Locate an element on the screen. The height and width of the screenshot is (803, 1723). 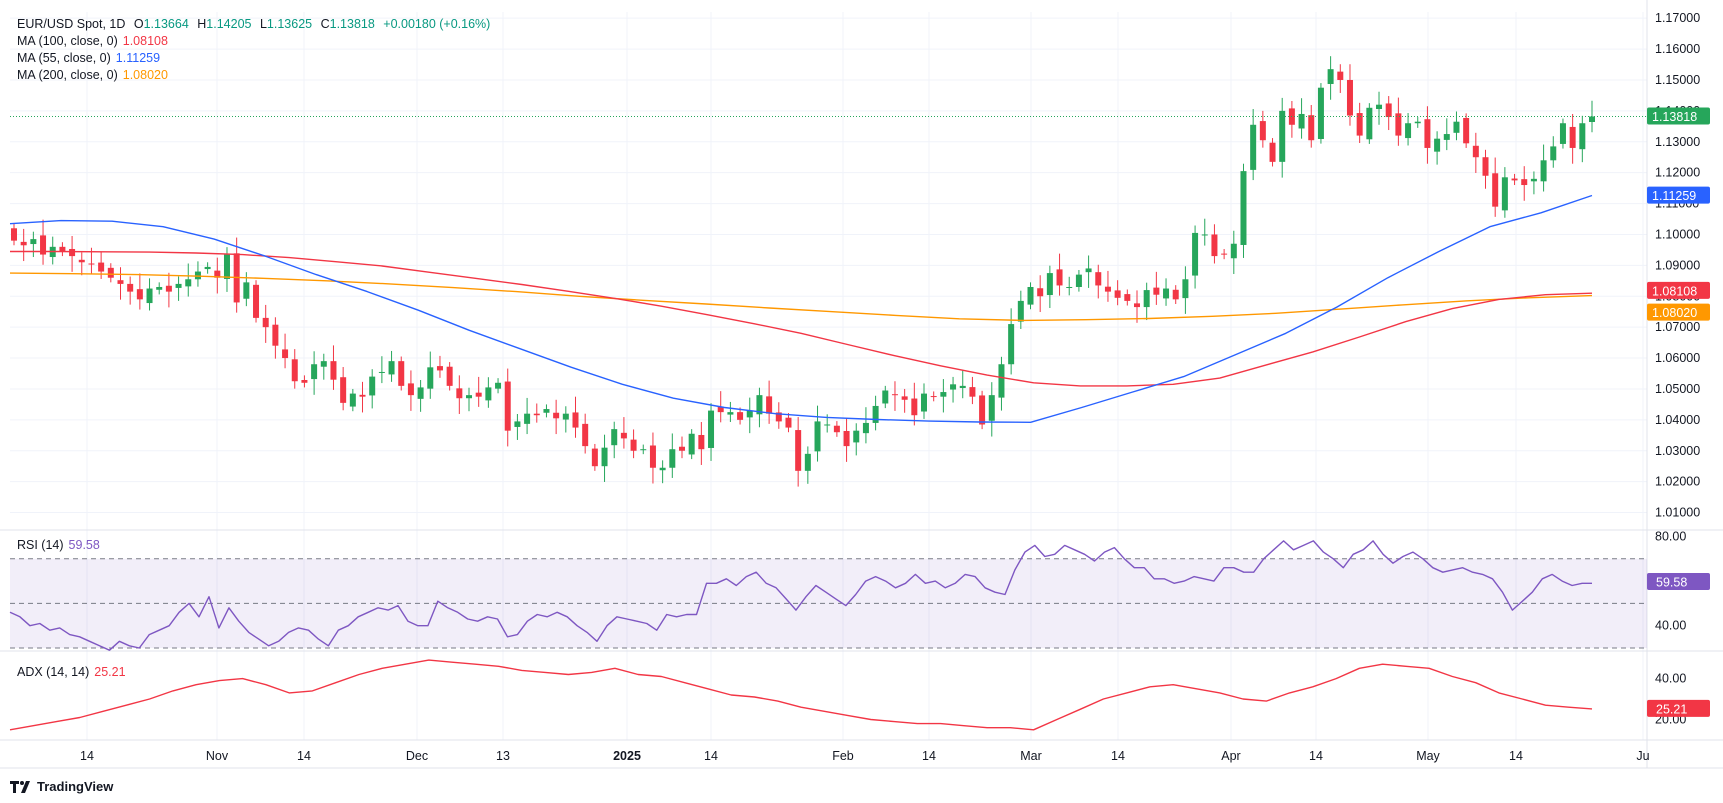
price-axis-tick-label: 1.17000 is located at coordinates (1677, 18).